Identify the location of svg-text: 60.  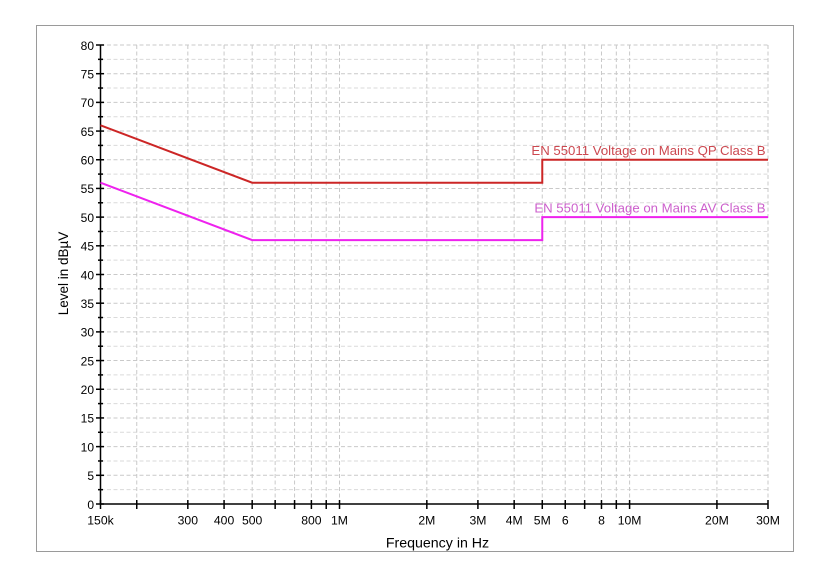
(88, 161).